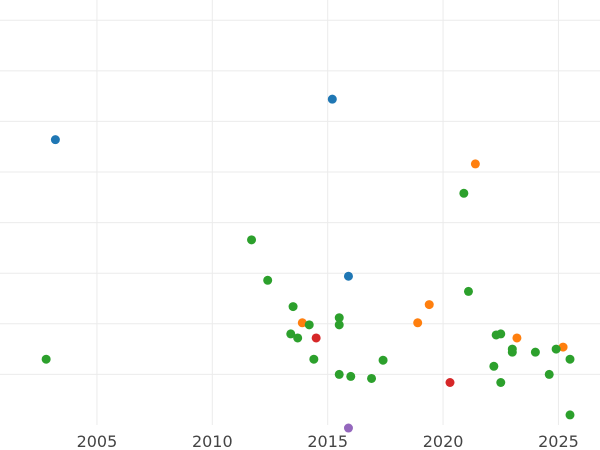 The height and width of the screenshot is (450, 600). I want to click on x-tick-label: 2015, so click(327, 441).